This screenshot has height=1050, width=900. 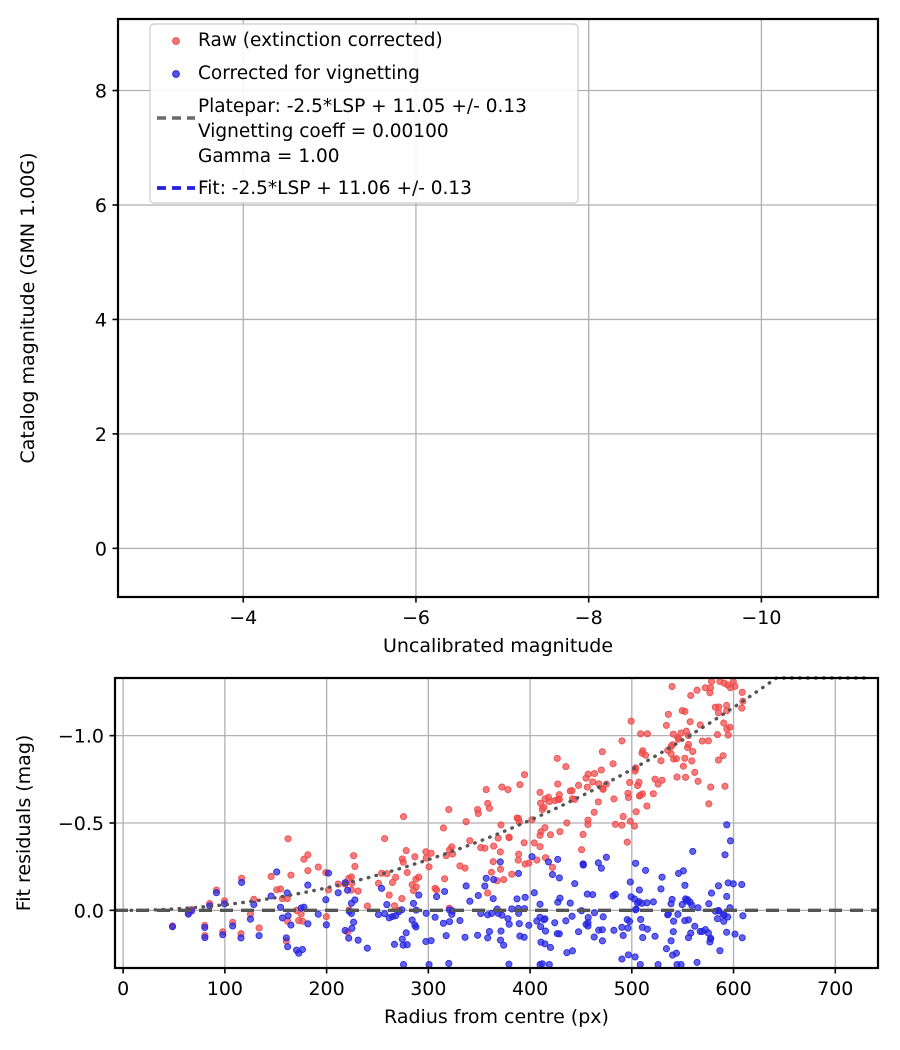 I want to click on lower-xtick-label: 700, so click(x=835, y=989).